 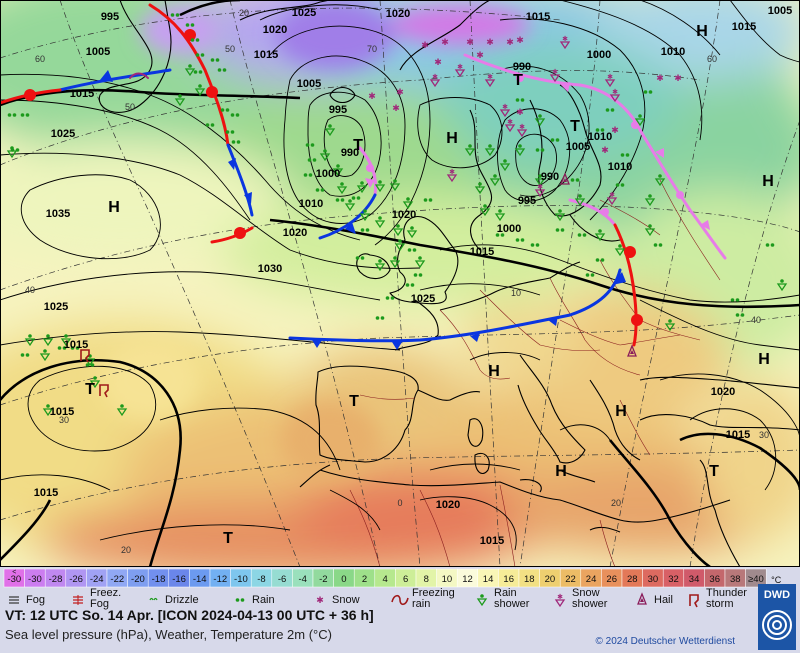 What do you see at coordinates (240, 180) in the screenshot?
I see `cold-front-west` at bounding box center [240, 180].